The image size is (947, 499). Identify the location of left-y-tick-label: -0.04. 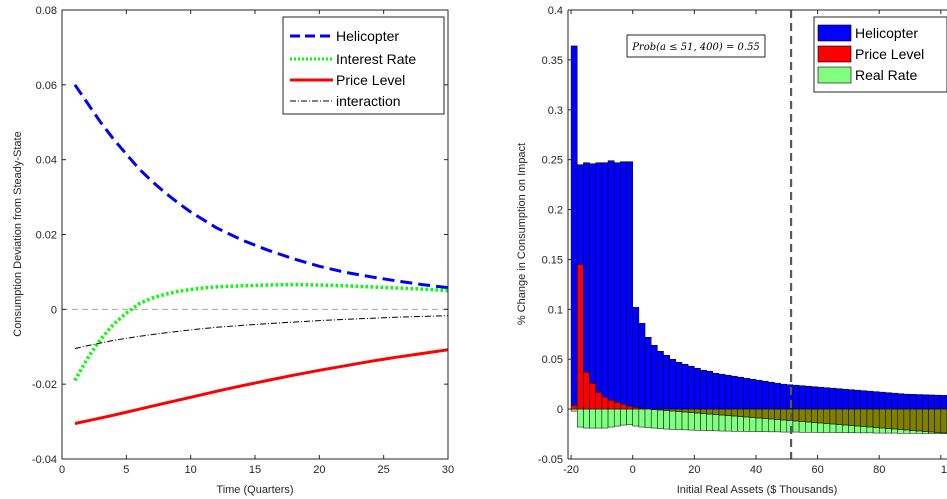
(44, 460).